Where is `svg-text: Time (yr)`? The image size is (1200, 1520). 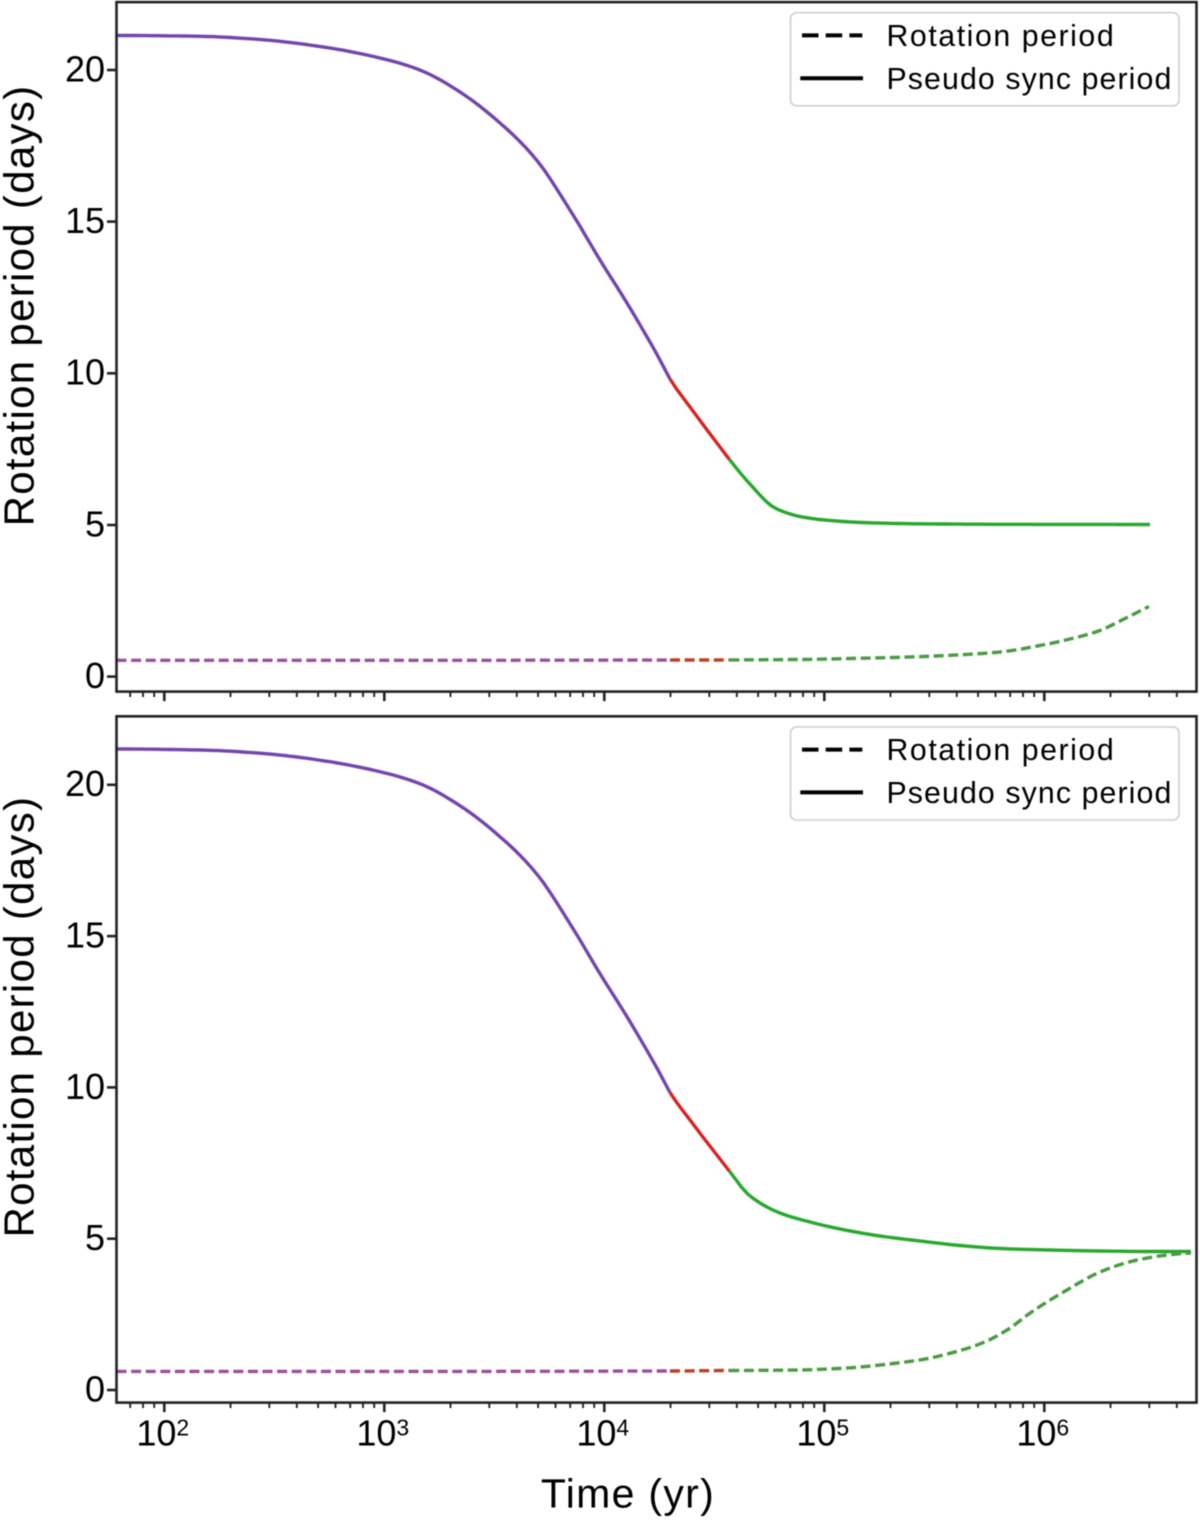
svg-text: Time (yr) is located at coordinates (628, 1494).